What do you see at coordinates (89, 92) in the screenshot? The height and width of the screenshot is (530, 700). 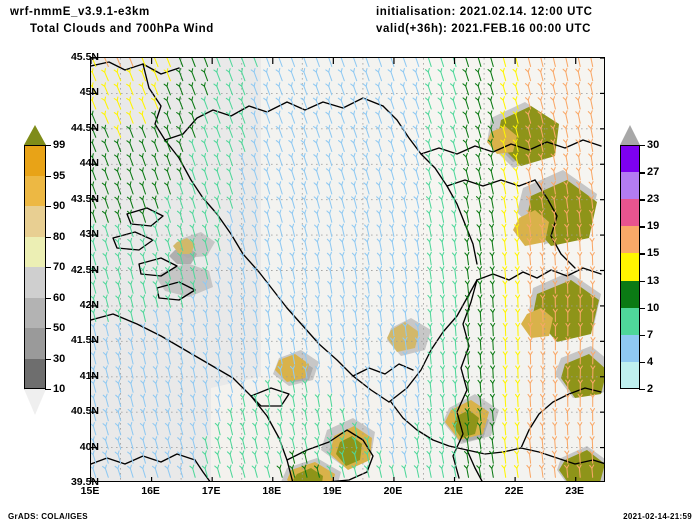 I see `y-tick-label: 45N` at bounding box center [89, 92].